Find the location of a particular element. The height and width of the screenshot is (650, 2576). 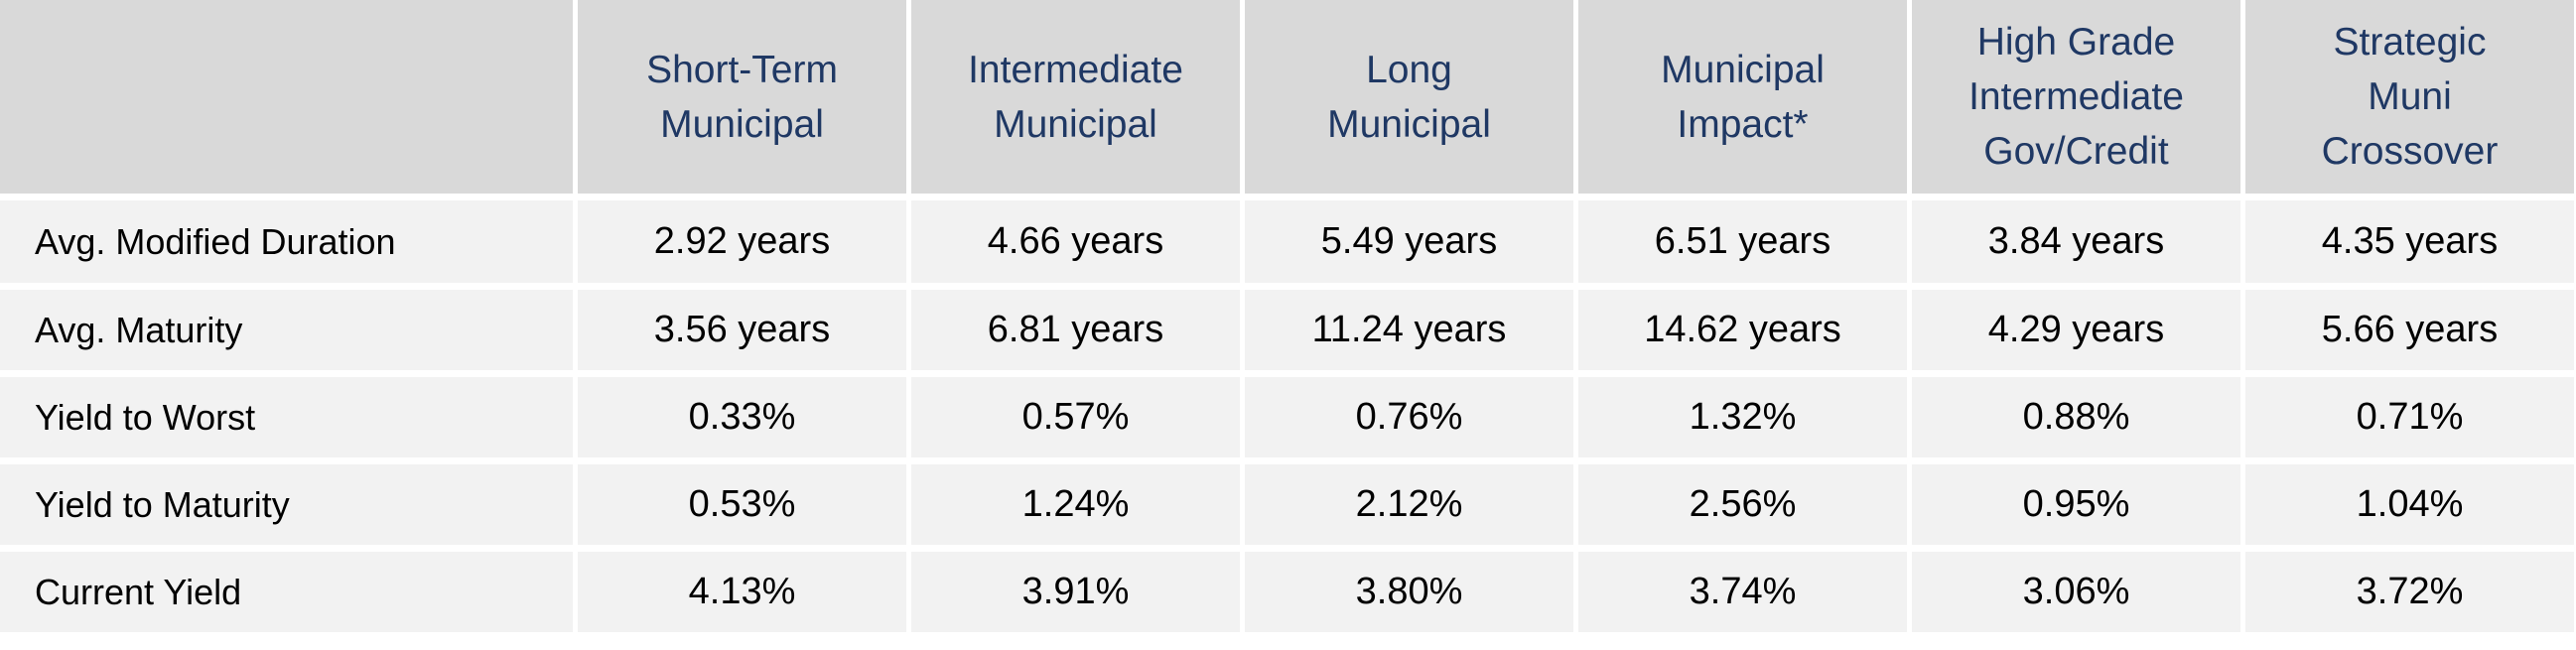

table-cell: 0.53% is located at coordinates (742, 504).